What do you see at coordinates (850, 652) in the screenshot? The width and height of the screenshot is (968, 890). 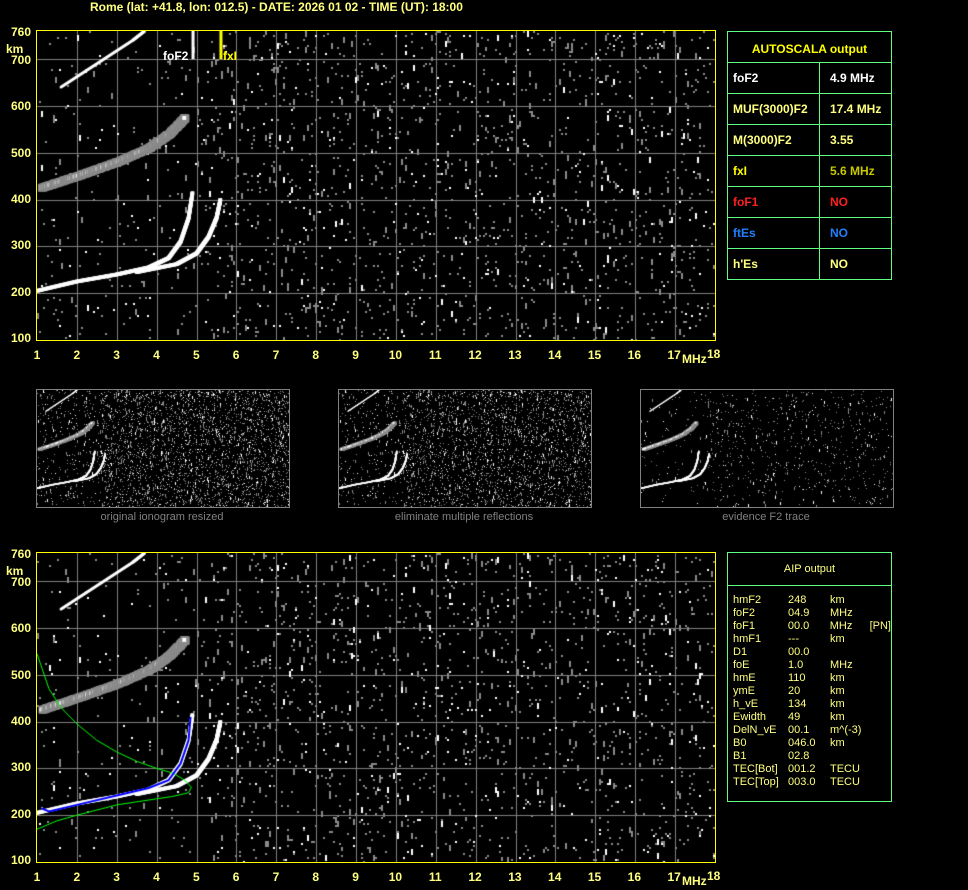 I see `aip-cell` at bounding box center [850, 652].